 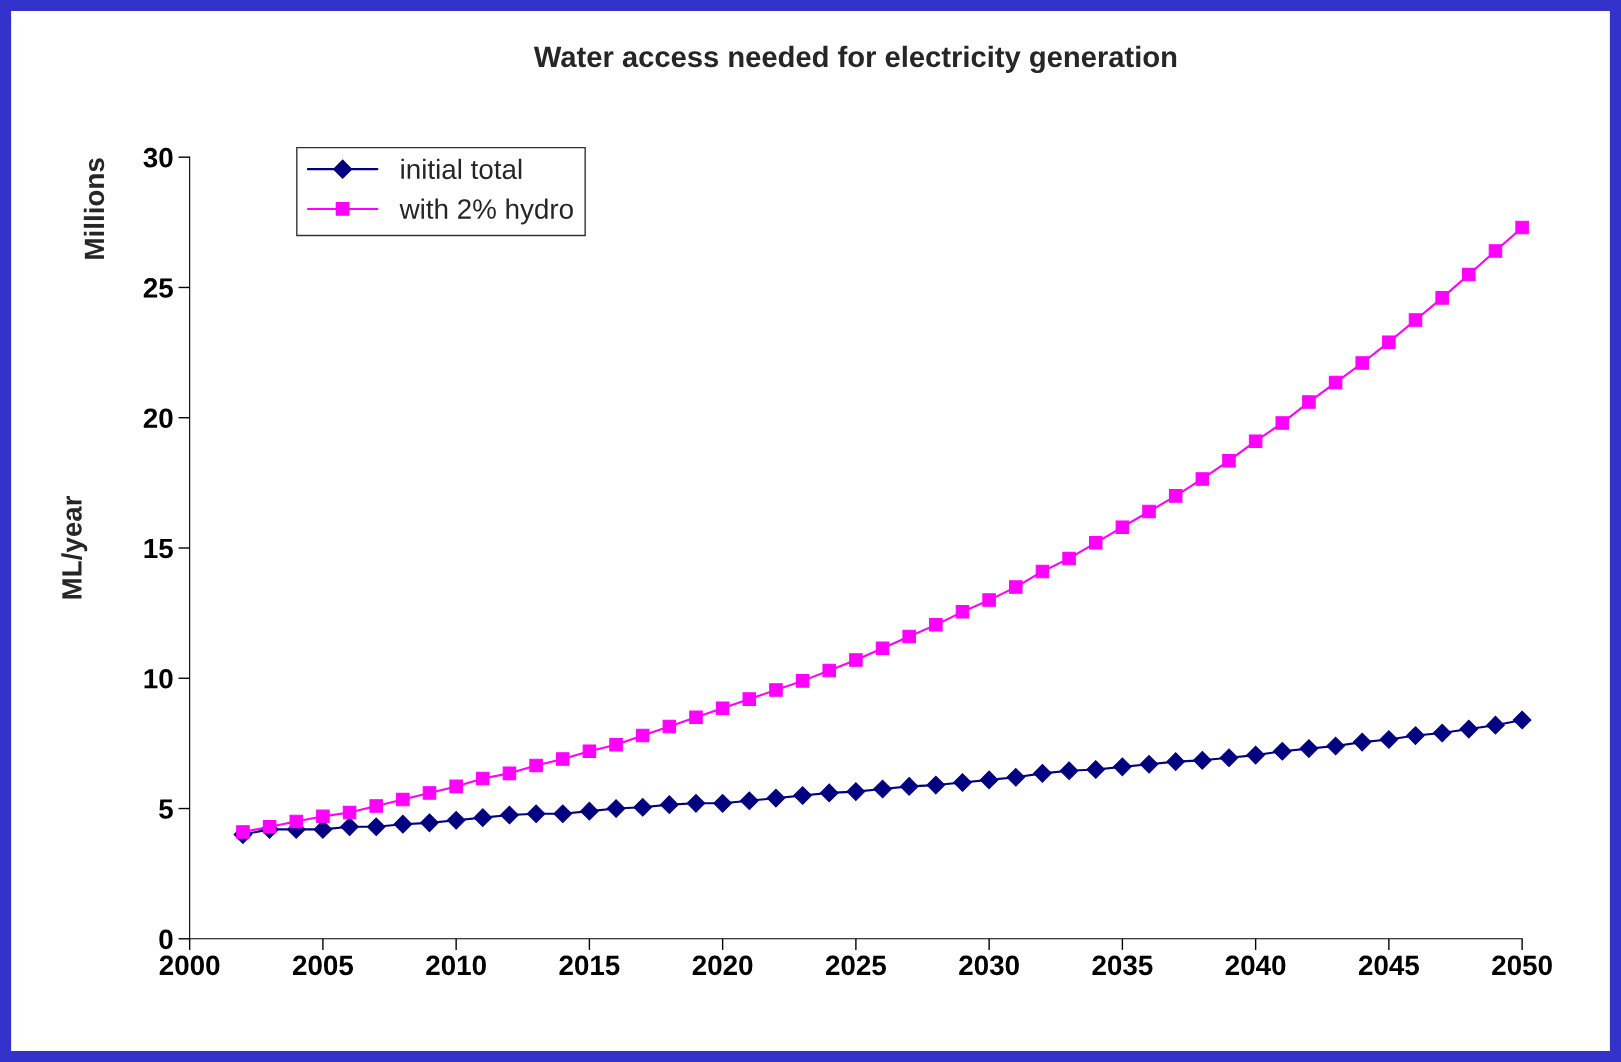 What do you see at coordinates (461, 169) in the screenshot?
I see `legend-label: initial total` at bounding box center [461, 169].